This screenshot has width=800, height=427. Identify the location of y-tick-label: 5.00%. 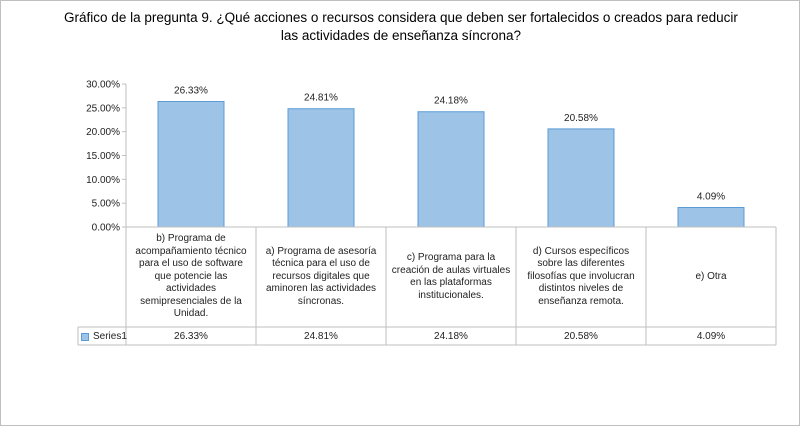
(106, 204).